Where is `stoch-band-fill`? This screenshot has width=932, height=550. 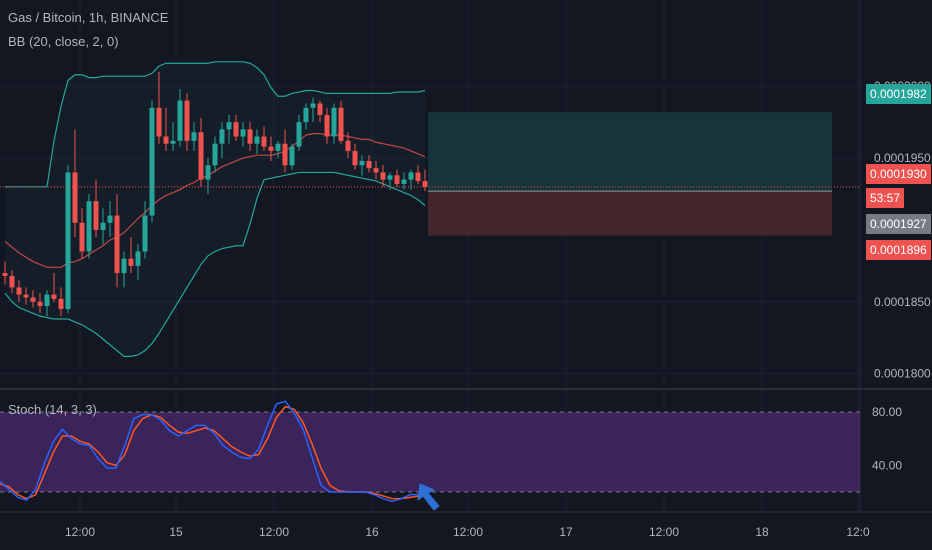
stoch-band-fill is located at coordinates (430, 452).